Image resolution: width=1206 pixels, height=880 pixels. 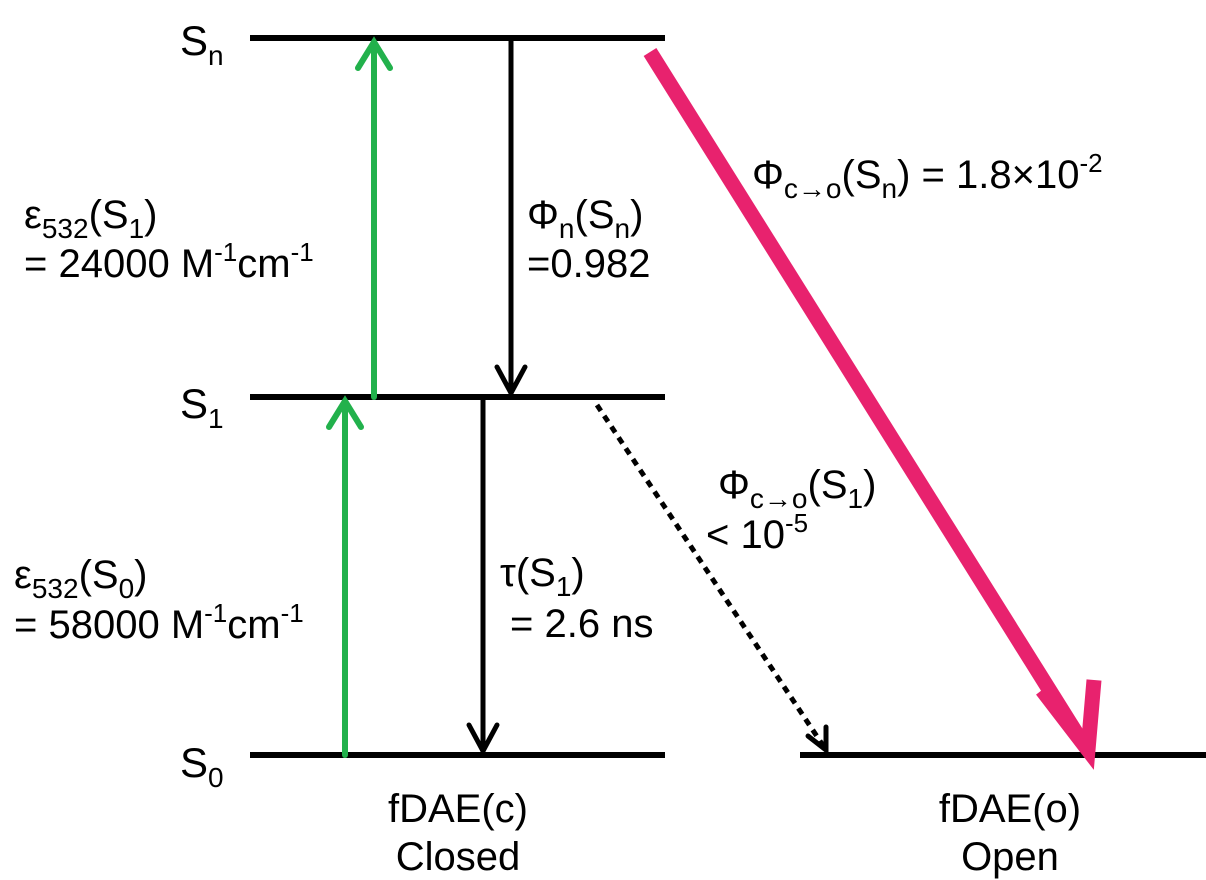 What do you see at coordinates (757, 532) in the screenshot?
I see `label-phi-co-s1-value: < 10-5` at bounding box center [757, 532].